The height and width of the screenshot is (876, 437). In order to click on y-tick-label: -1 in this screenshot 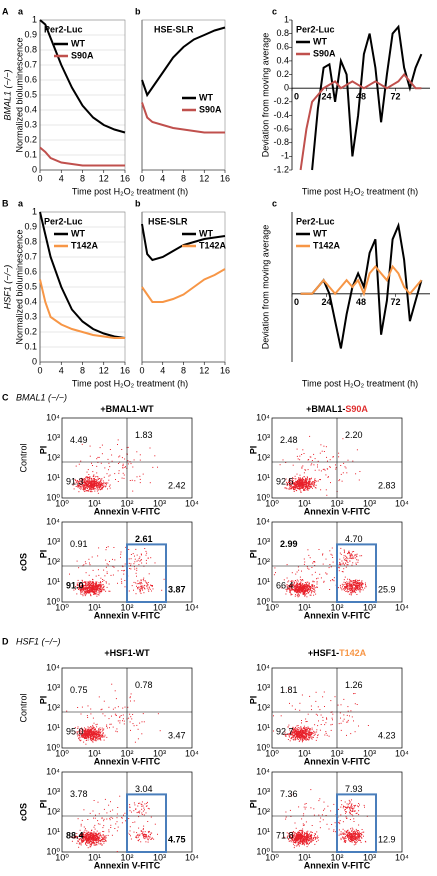, I will do `click(285, 156)`.